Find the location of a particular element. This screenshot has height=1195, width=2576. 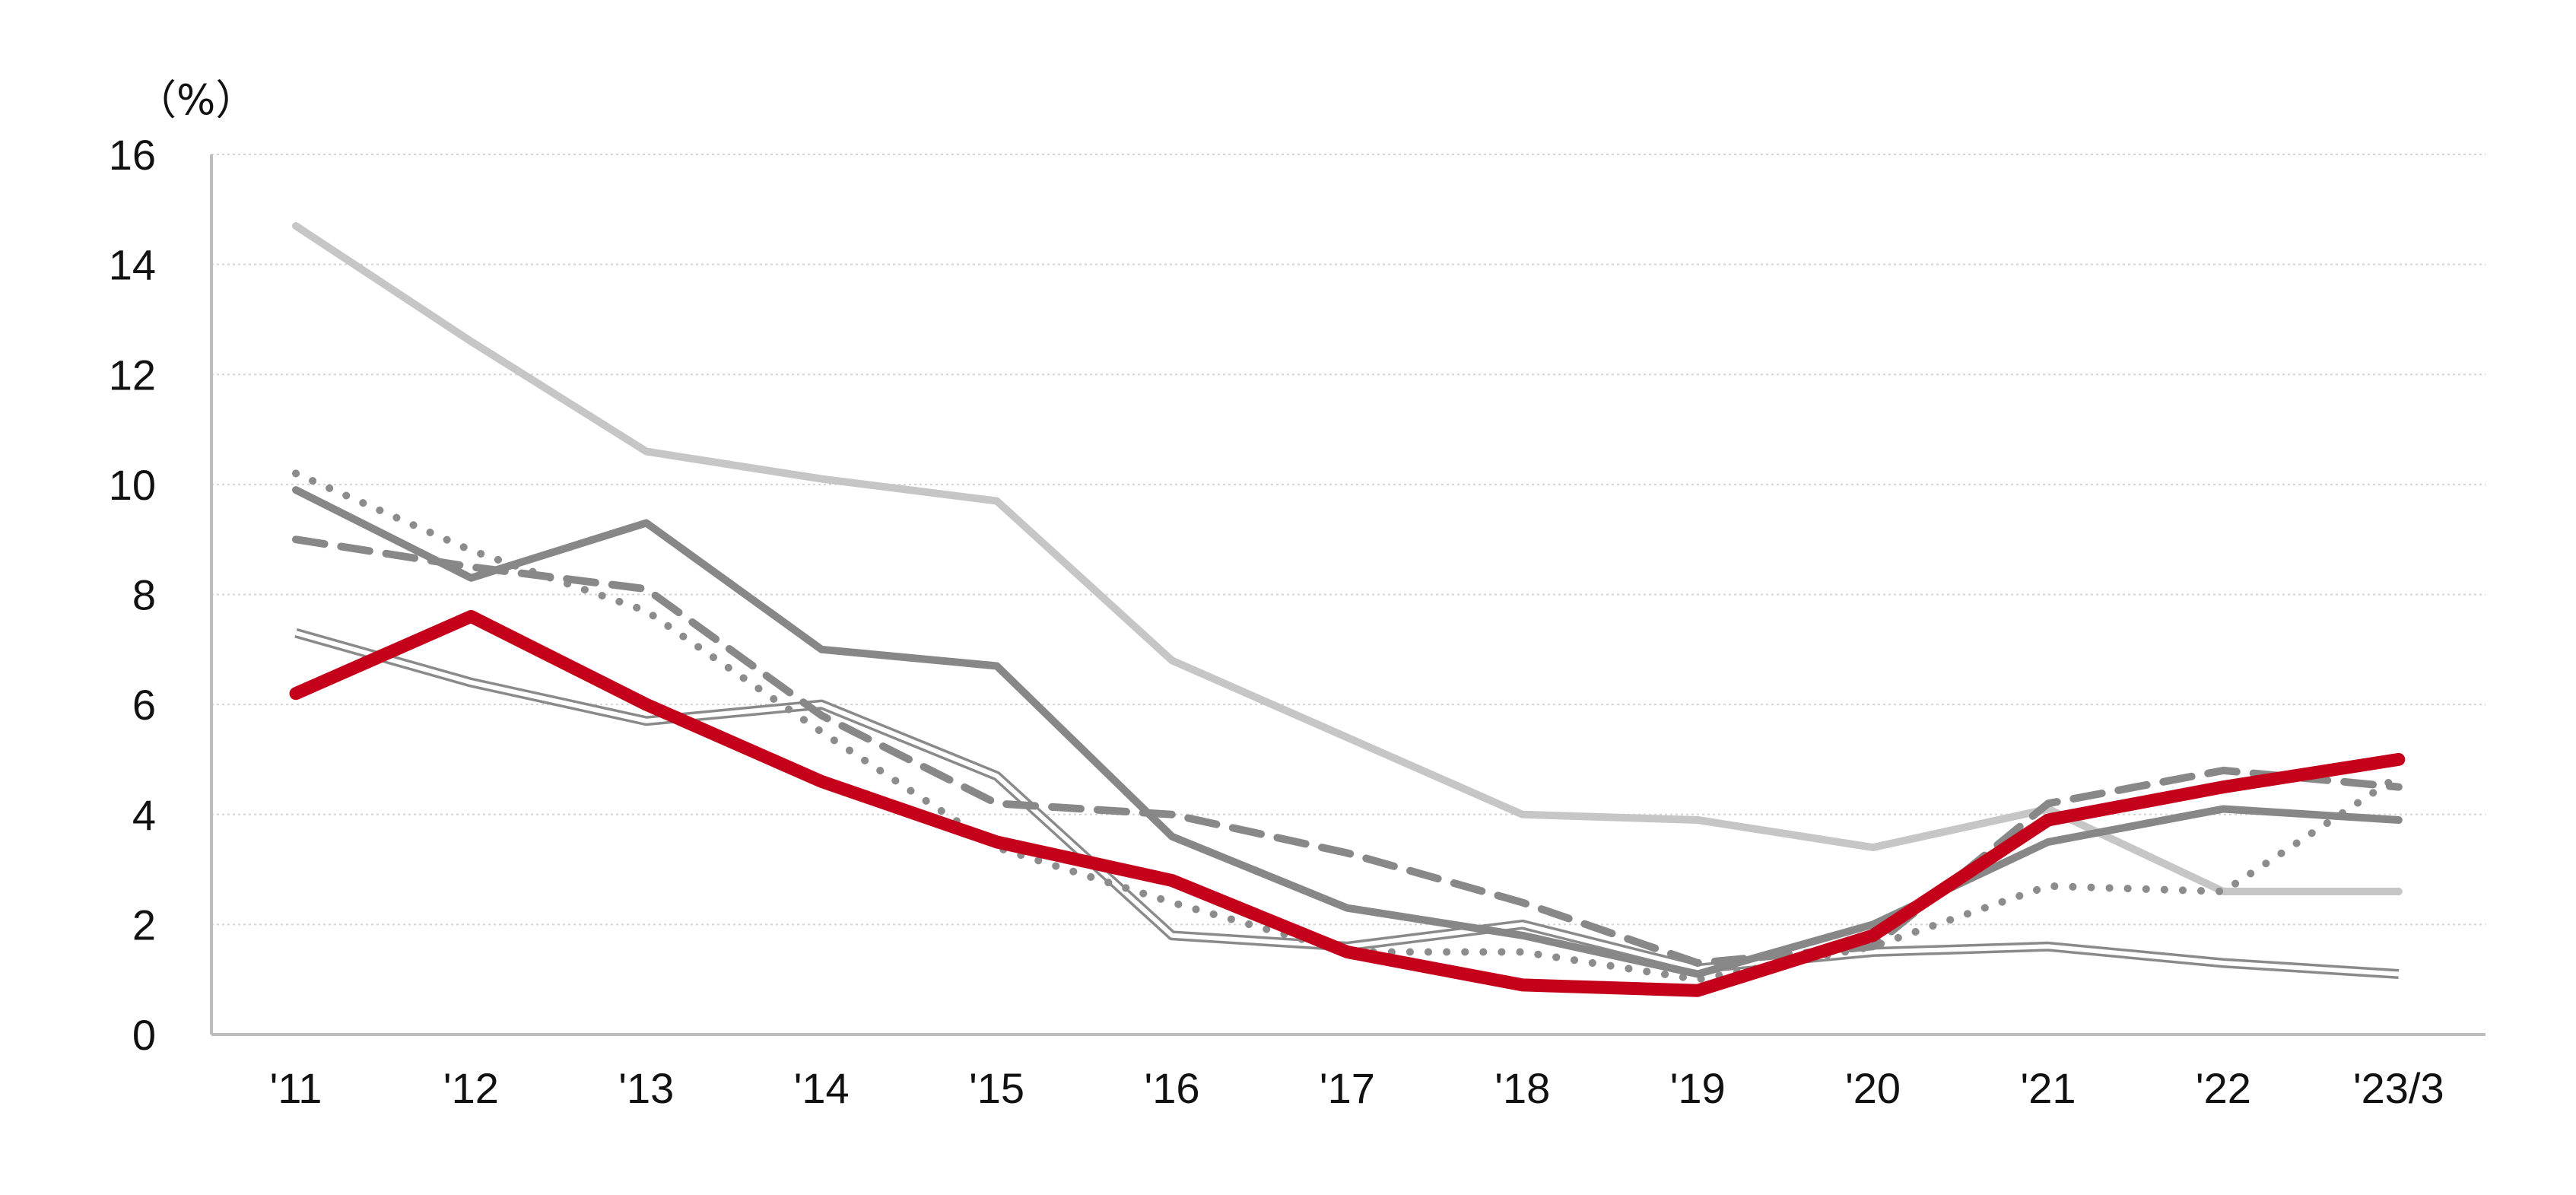

y-tick-label: 2 is located at coordinates (144, 925).